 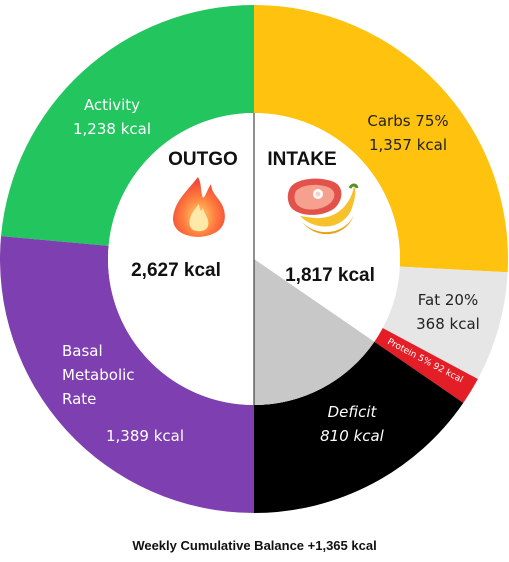 I want to click on deficit-value: 810 kcal, so click(x=352, y=436).